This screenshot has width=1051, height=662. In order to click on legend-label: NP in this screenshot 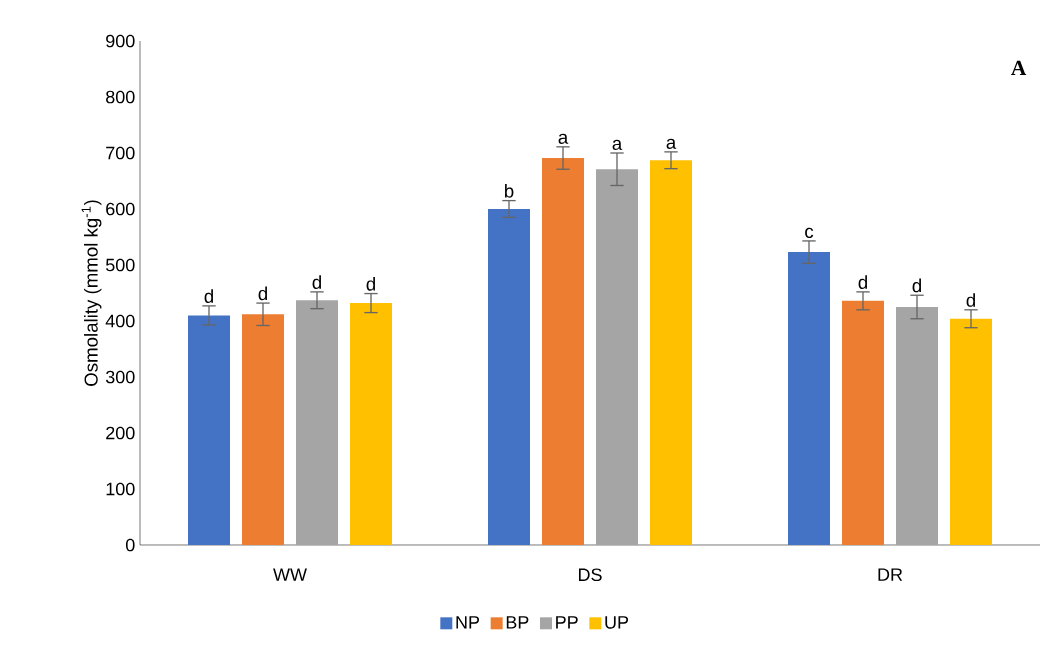, I will do `click(468, 622)`.